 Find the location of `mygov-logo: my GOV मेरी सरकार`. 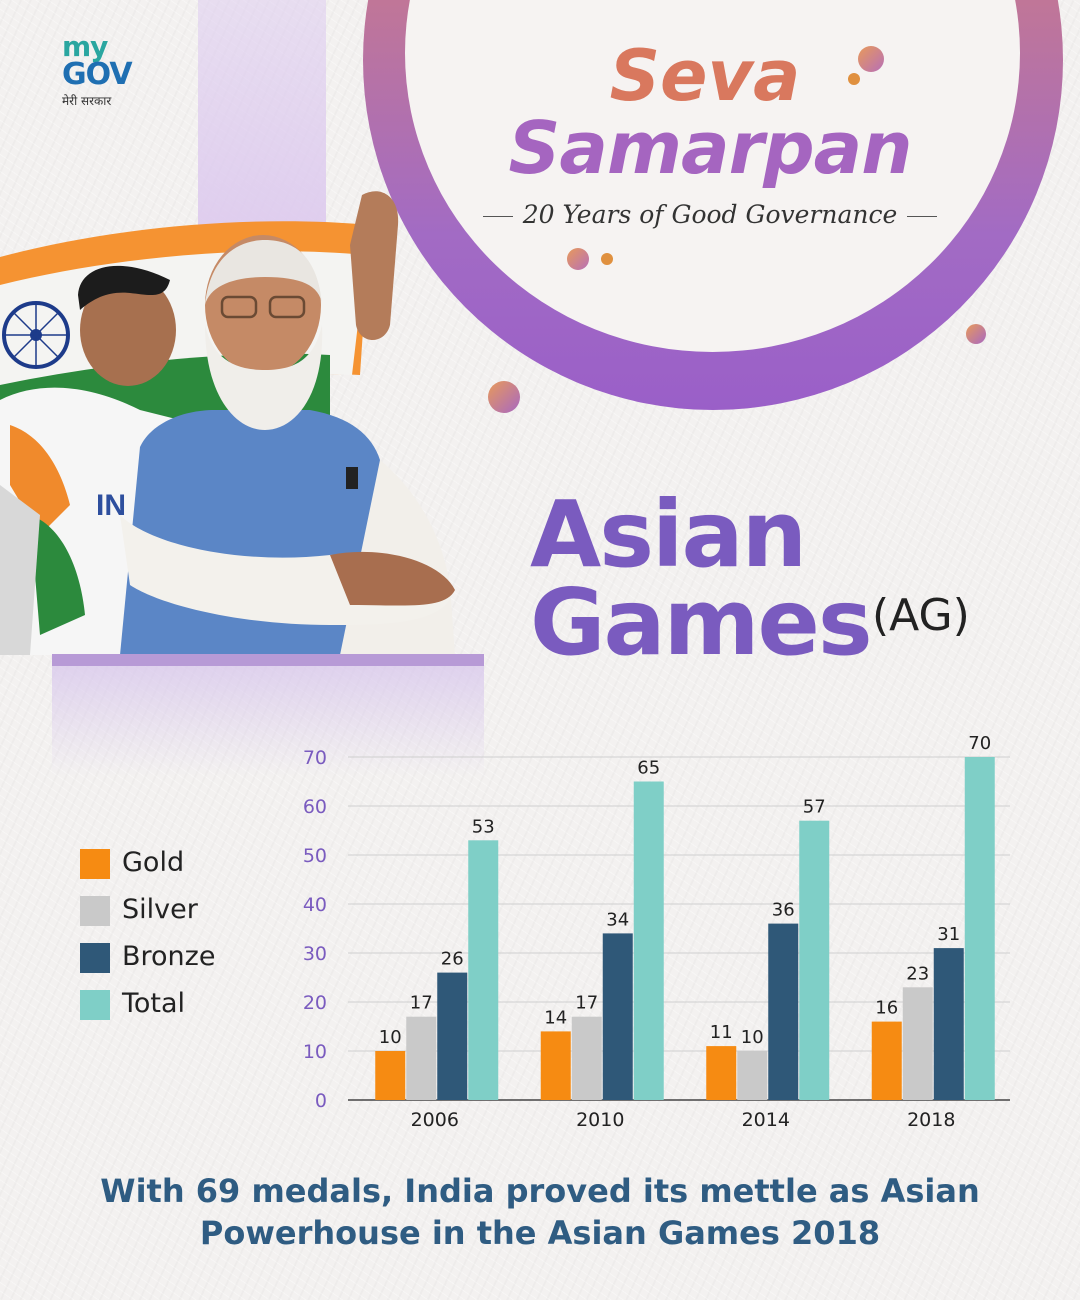

mygov-logo: my GOV मेरी सरकार is located at coordinates (117, 69).